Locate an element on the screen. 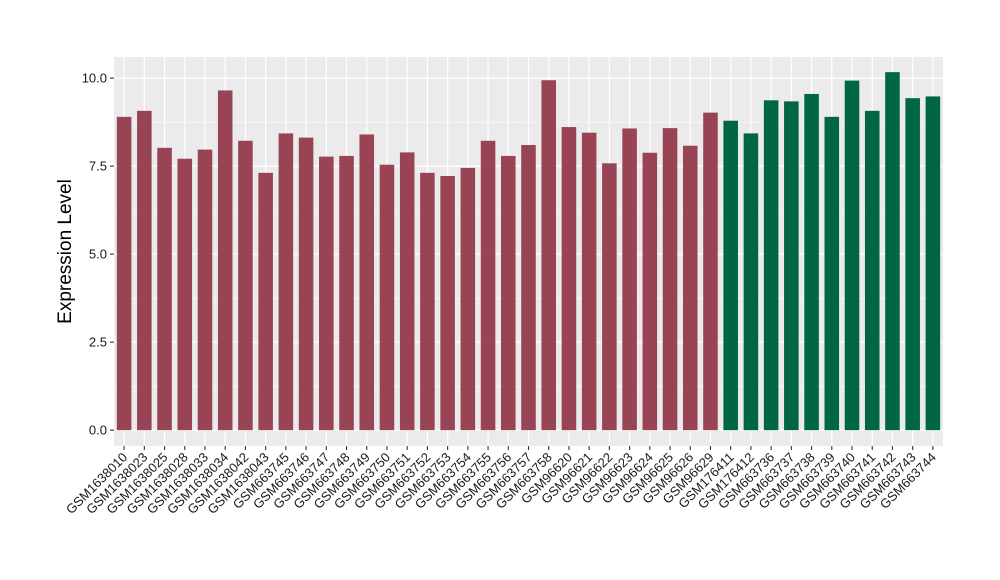 The image size is (1000, 580). bar-GSM96625 is located at coordinates (670, 279).